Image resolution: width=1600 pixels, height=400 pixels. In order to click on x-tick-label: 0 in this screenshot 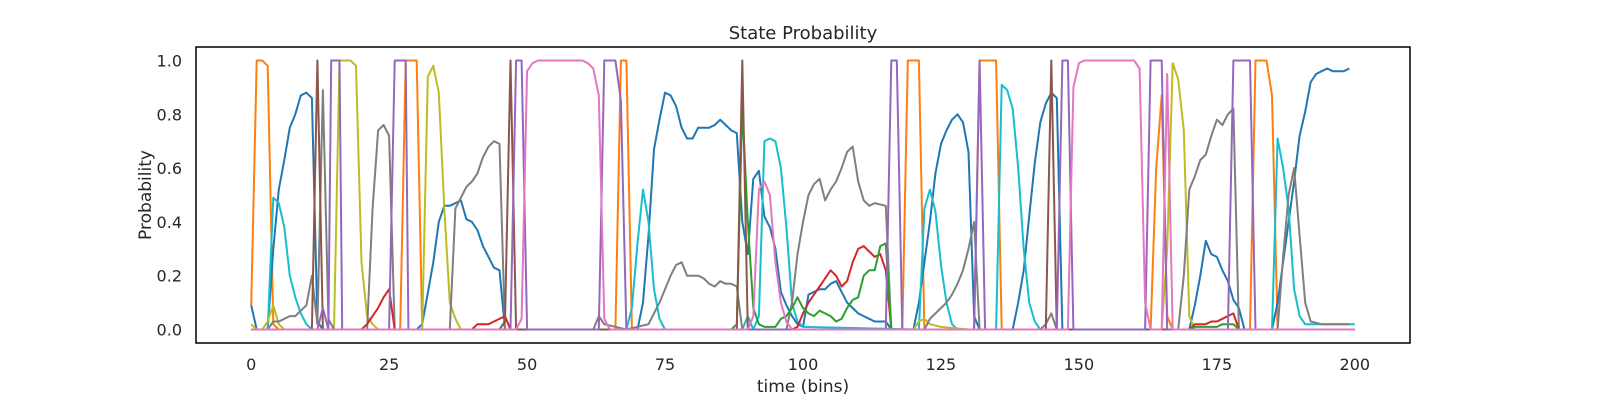, I will do `click(251, 364)`.